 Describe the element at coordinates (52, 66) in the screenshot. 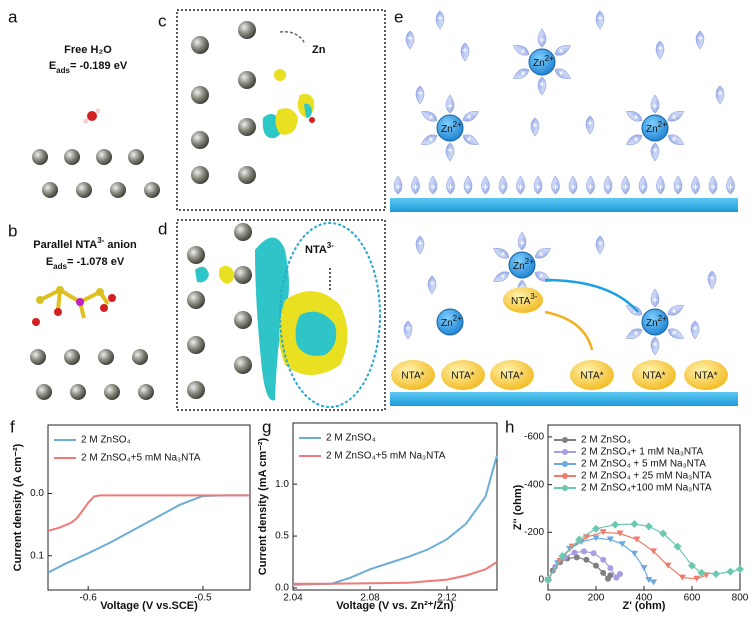

I see `text-part: E` at that location.